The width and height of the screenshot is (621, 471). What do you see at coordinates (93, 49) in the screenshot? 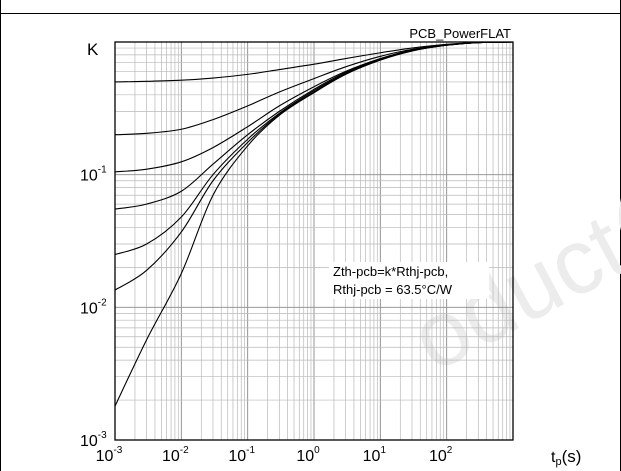
I see `y-axis-label: K` at bounding box center [93, 49].